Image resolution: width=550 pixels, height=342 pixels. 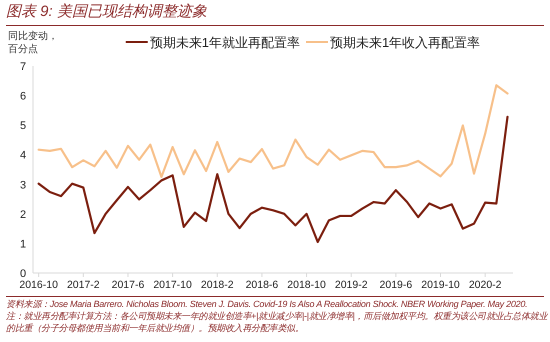 I want to click on x-tick-label: 2018-2, so click(x=217, y=285).